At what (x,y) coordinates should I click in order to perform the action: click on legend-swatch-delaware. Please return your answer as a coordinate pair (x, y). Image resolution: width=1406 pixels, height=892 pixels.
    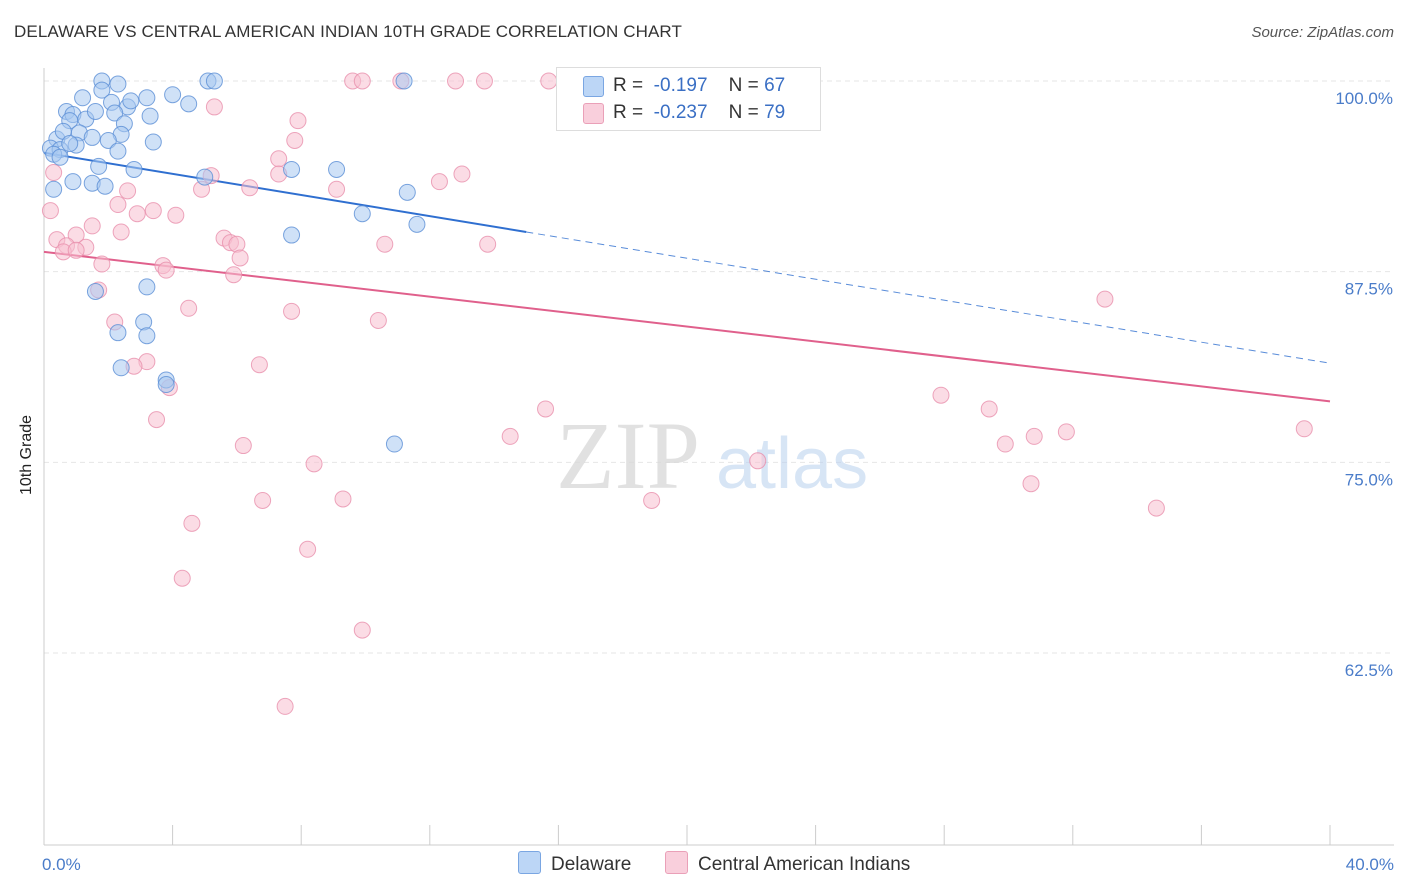
    Looking at the image, I should click on (593, 86).